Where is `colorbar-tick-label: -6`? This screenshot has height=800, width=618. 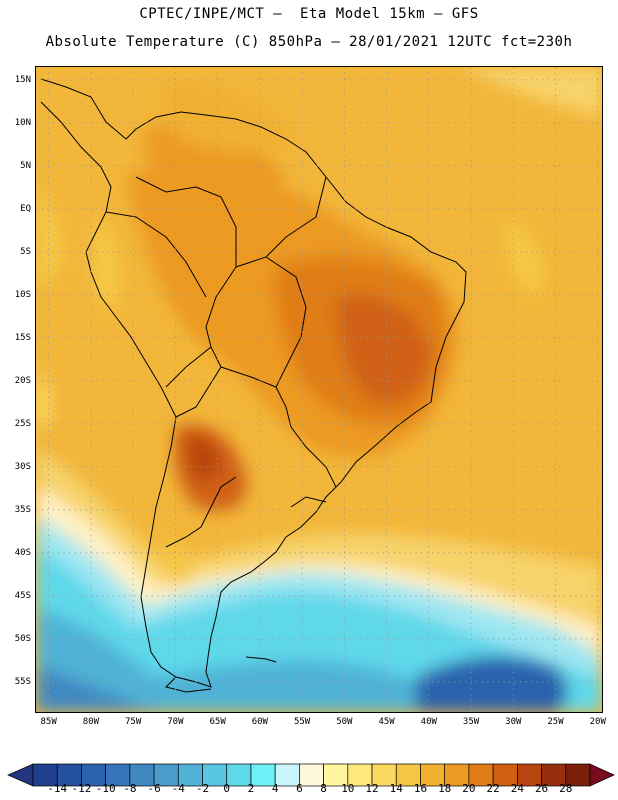
colorbar-tick-label: -6 is located at coordinates (154, 788).